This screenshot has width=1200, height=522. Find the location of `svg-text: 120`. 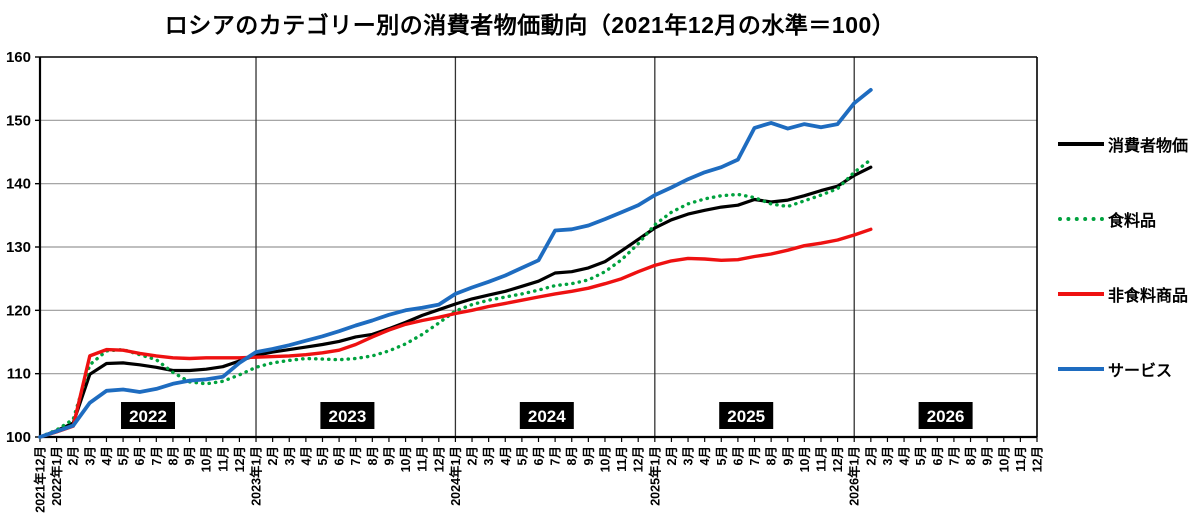

svg-text: 120 is located at coordinates (18, 310).